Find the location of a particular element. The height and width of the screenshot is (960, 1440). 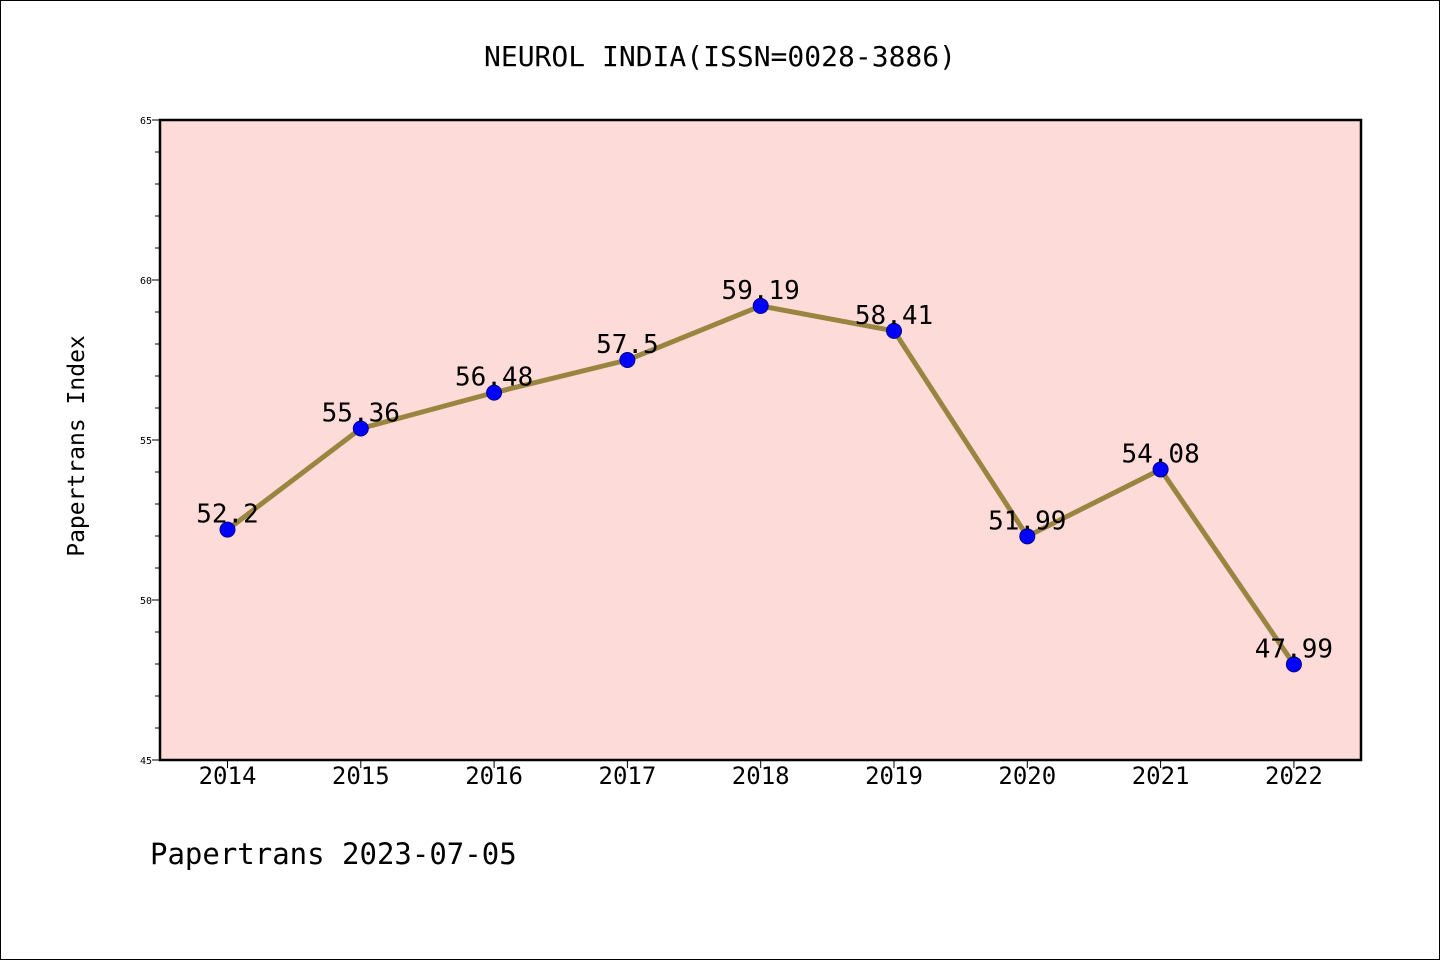

x-axis: 2014 2015 2016 2017 2018 2019 2020 2021 2022 is located at coordinates (761, 775).